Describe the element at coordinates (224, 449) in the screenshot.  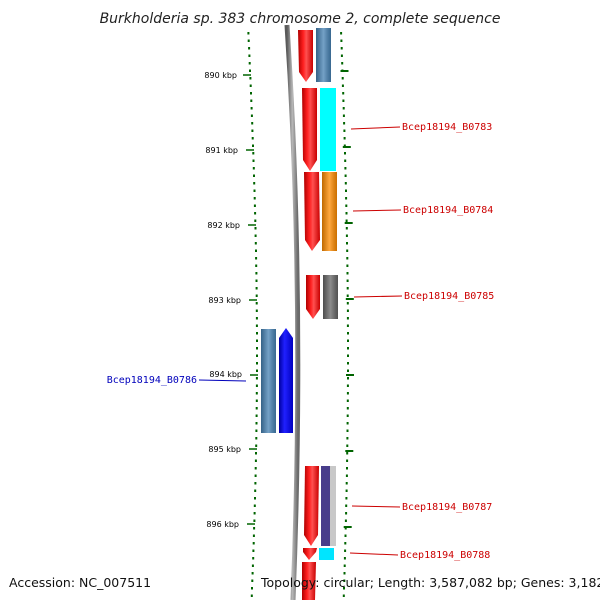
I see `tick-label: 895 kbp` at that location.